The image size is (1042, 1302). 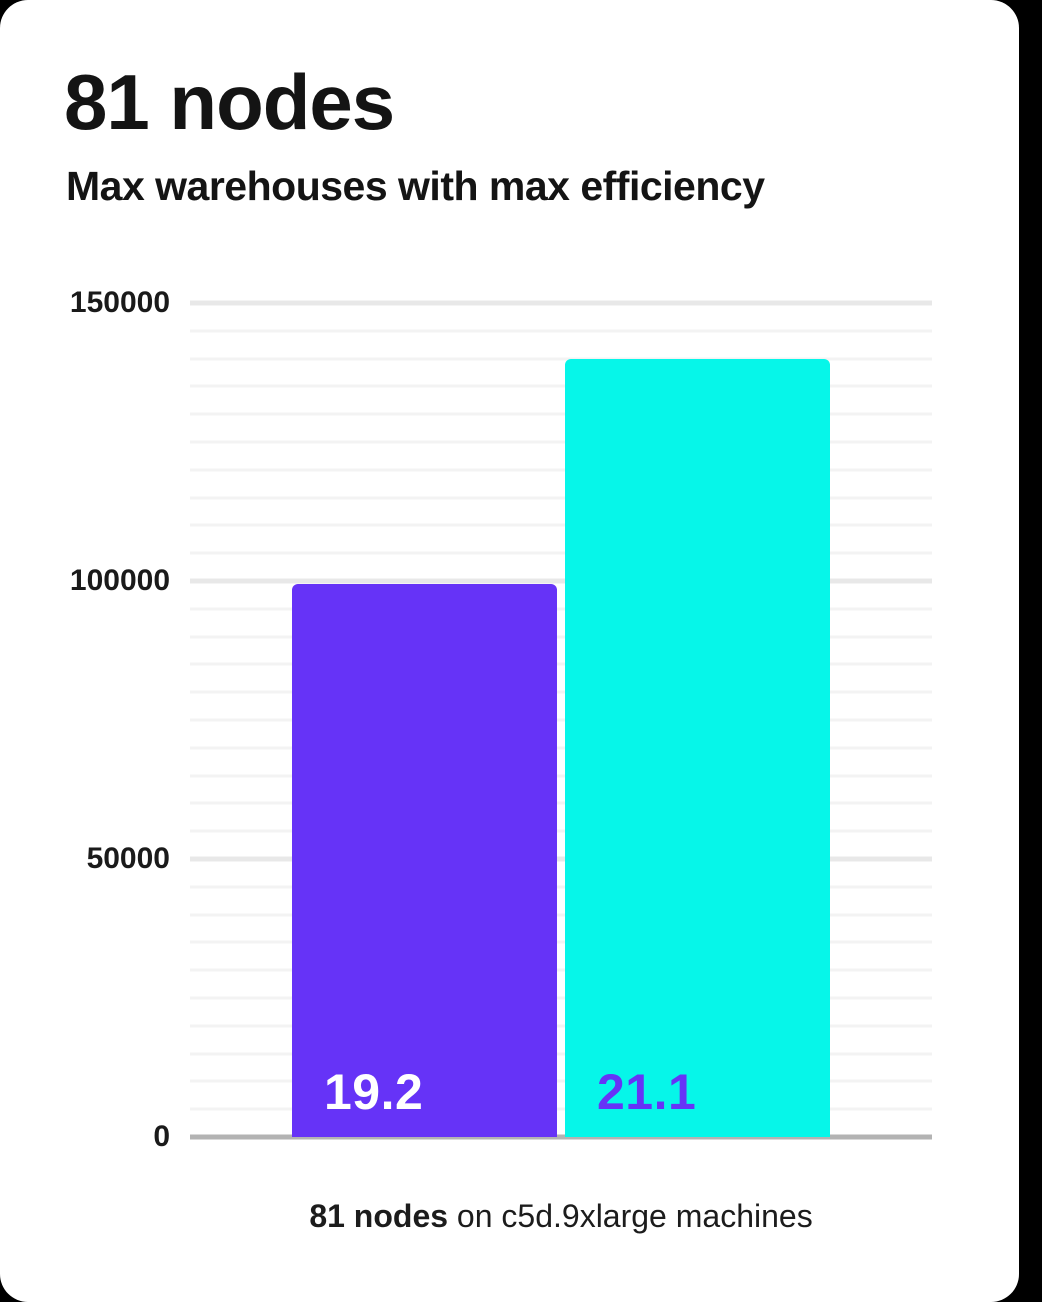 What do you see at coordinates (374, 1091) in the screenshot?
I see `bar-value-label: 19.2` at bounding box center [374, 1091].